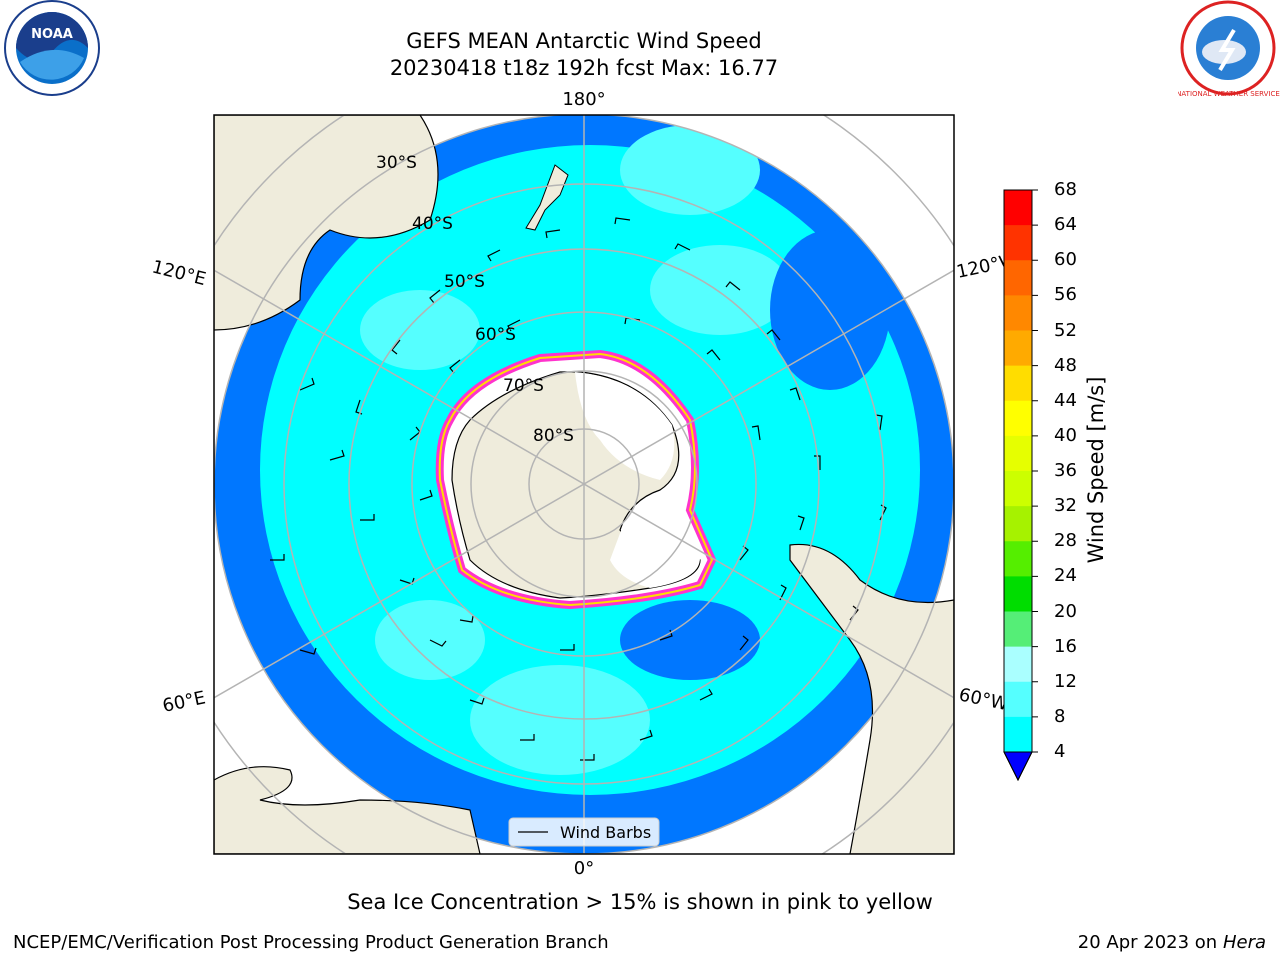 The height and width of the screenshot is (960, 1280). Describe the element at coordinates (1065, 576) in the screenshot. I see `colorbar-tick-label: 24` at that location.